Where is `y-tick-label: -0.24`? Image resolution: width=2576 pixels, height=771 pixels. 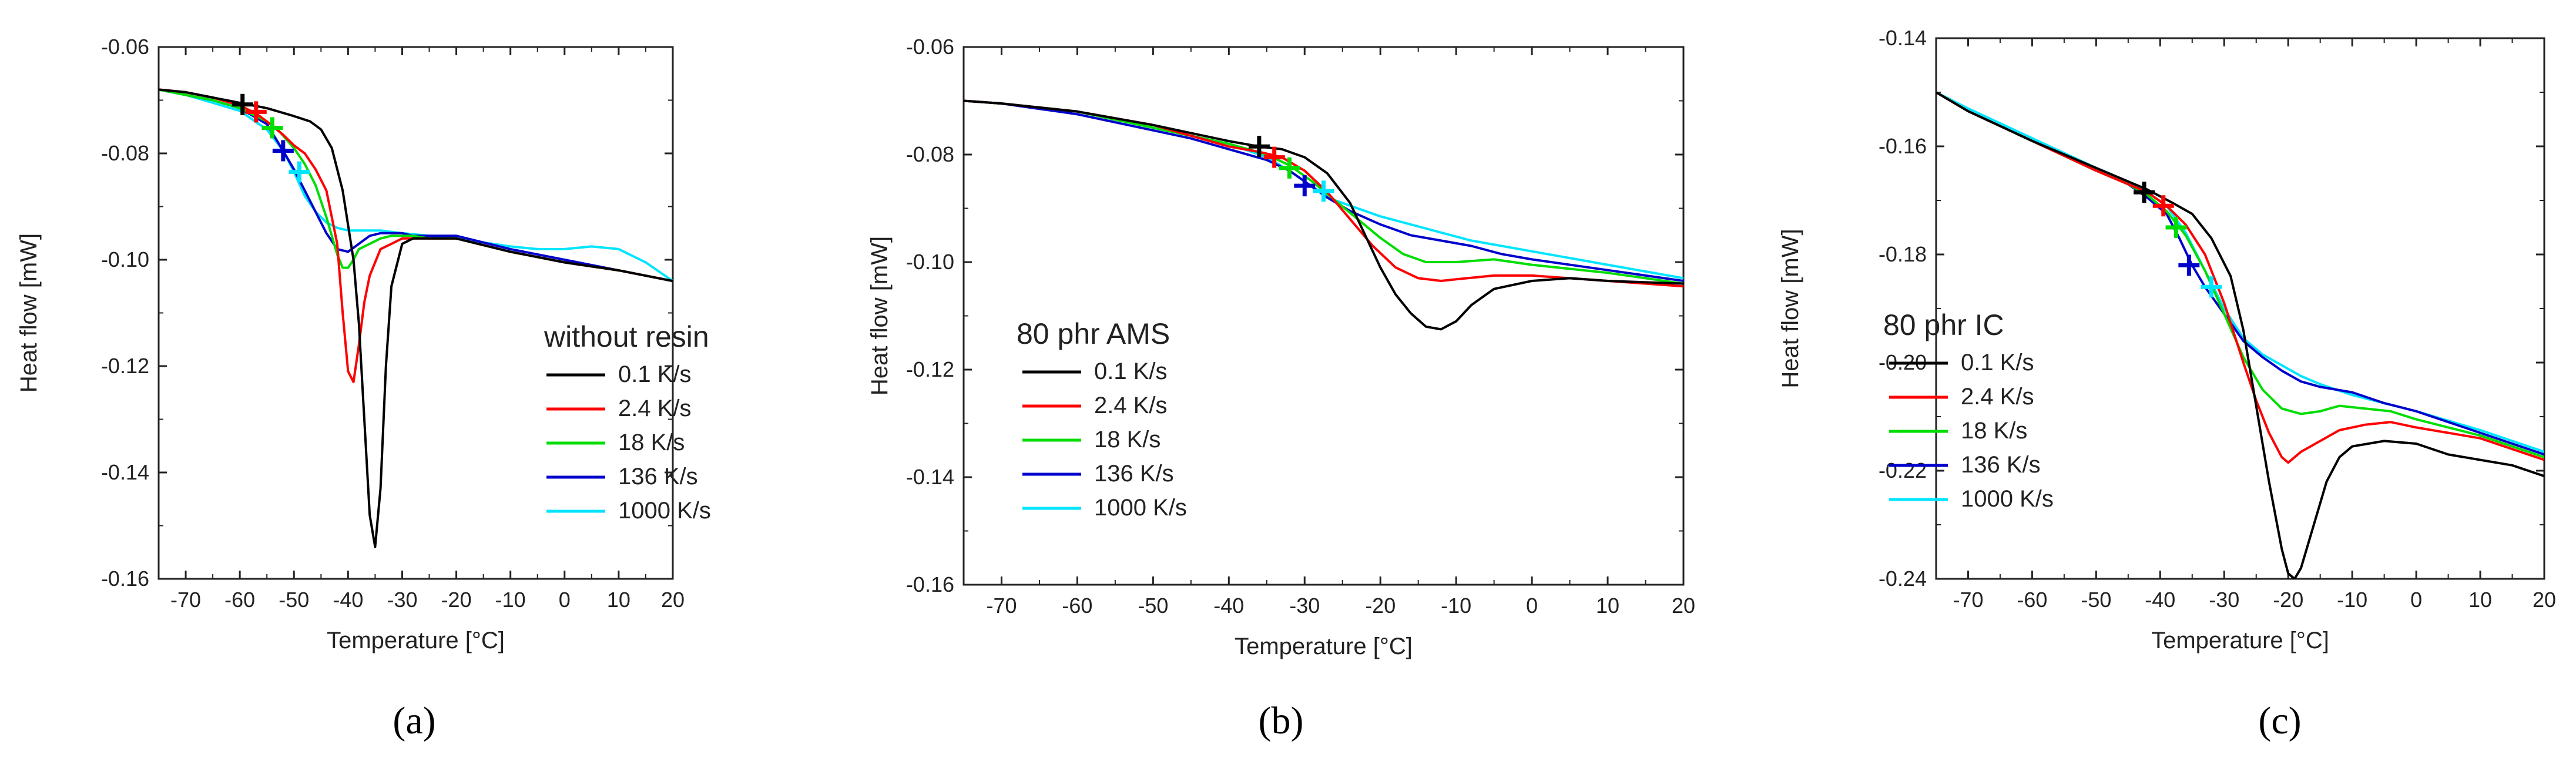 y-tick-label: -0.24 is located at coordinates (1903, 578).